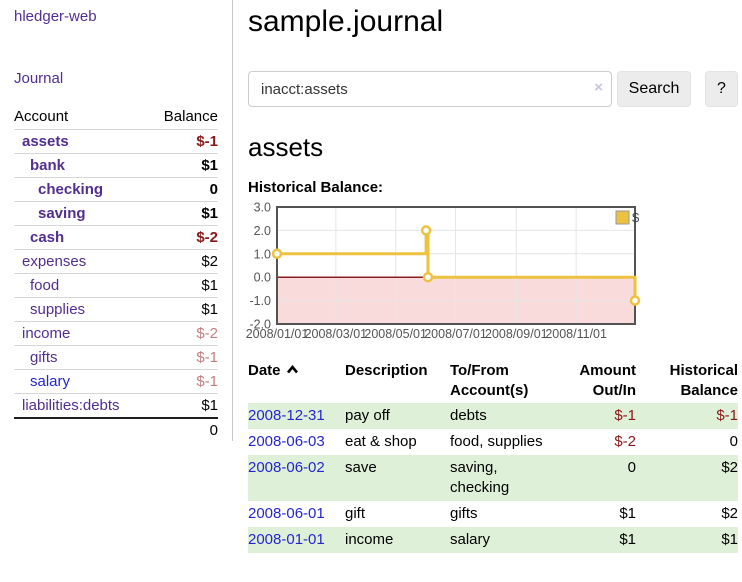 Image resolution: width=742 pixels, height=582 pixels. Describe the element at coordinates (286, 539) in the screenshot. I see `register-date-link: 2008-01-01` at that location.